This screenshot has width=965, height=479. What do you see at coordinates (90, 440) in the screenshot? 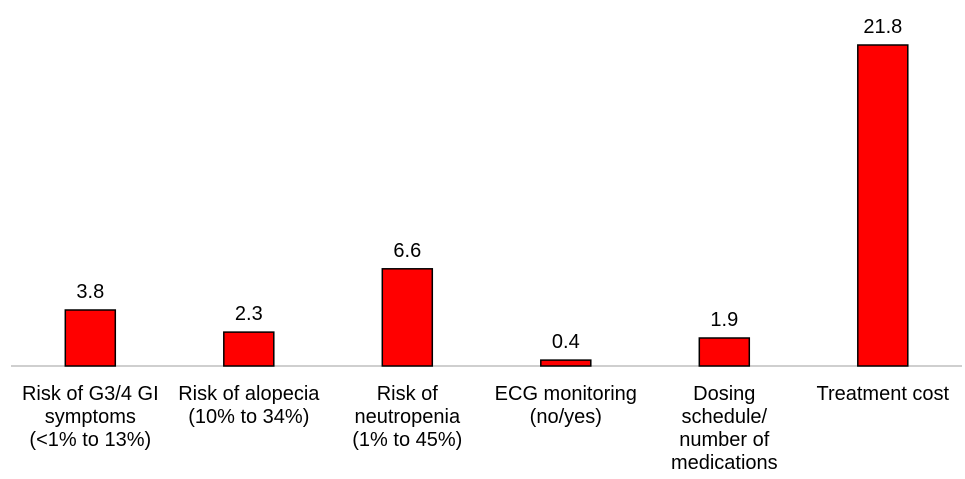
I see `category-label-line: (<1% to 13%)` at bounding box center [90, 440].